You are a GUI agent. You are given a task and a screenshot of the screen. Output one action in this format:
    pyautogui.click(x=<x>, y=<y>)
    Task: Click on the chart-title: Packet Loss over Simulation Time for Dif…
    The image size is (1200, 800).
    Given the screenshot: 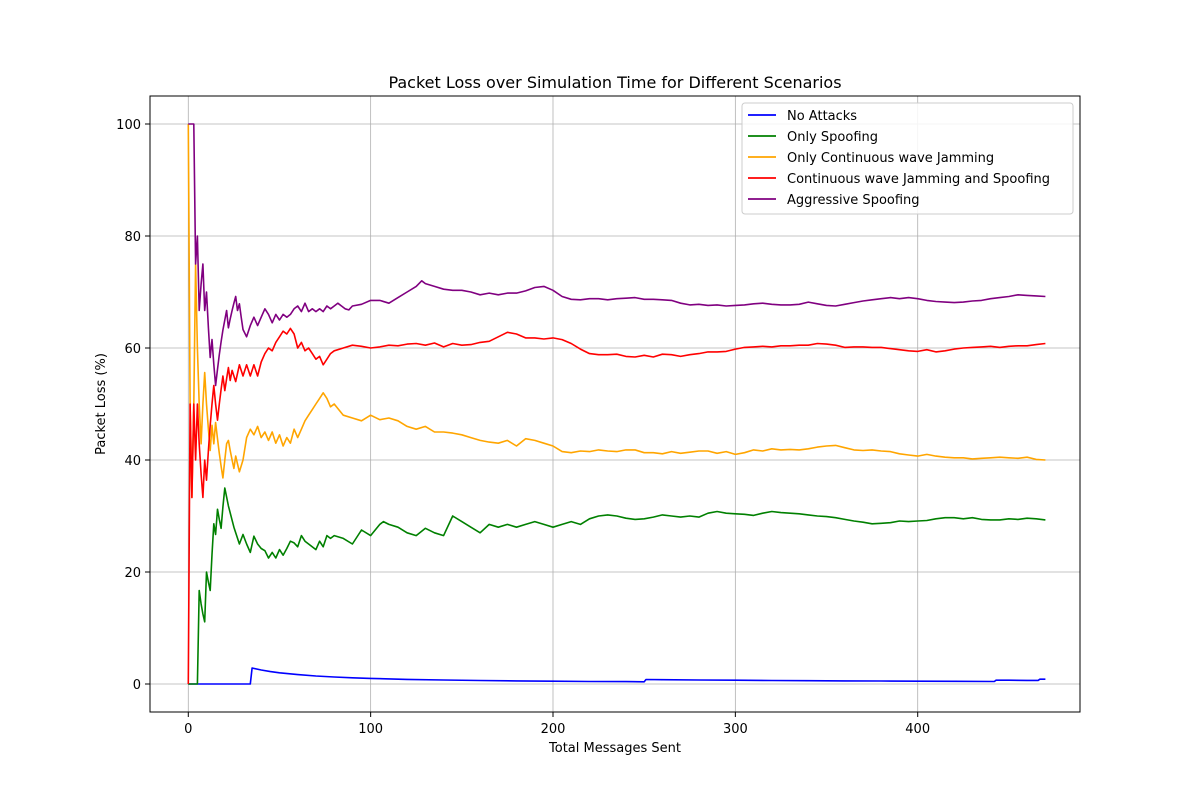 What is the action you would take?
    pyautogui.click(x=614, y=82)
    